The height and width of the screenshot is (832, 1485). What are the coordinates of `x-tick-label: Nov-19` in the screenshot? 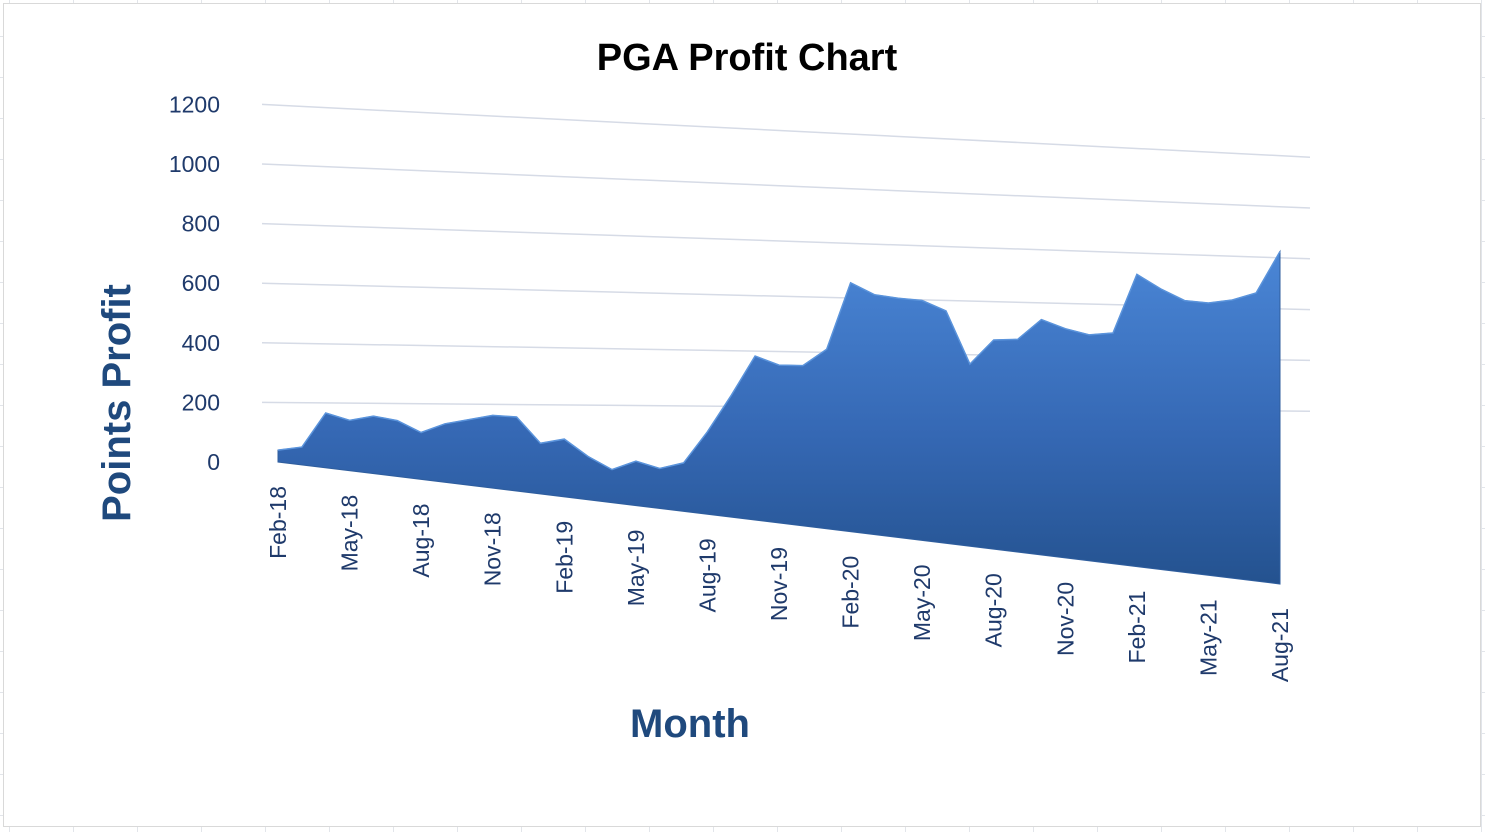 It's located at (779, 584).